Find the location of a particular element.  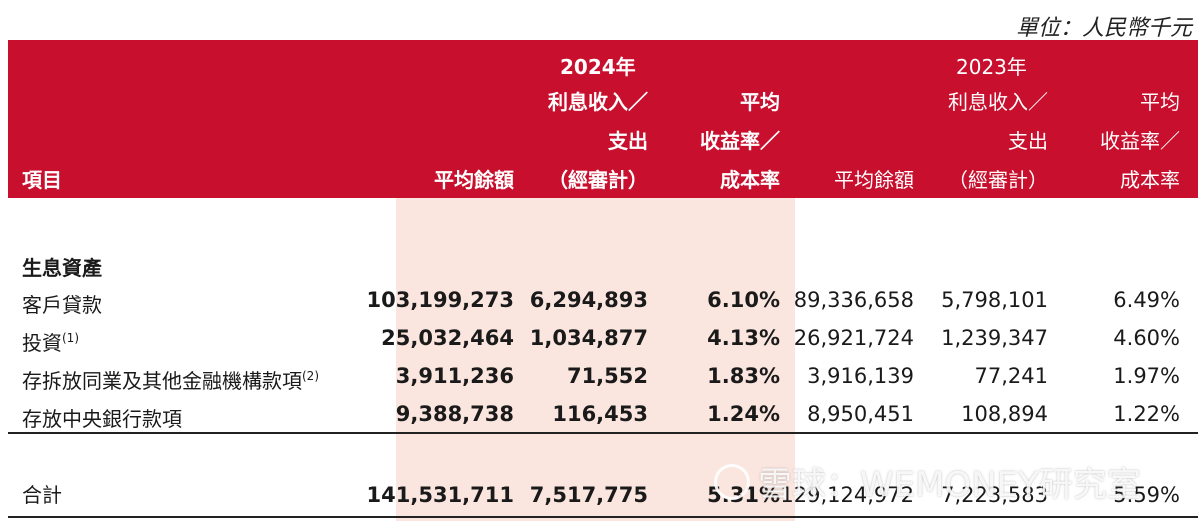

header-yield-2023-l2: 收益率／ is located at coordinates (1140, 141).